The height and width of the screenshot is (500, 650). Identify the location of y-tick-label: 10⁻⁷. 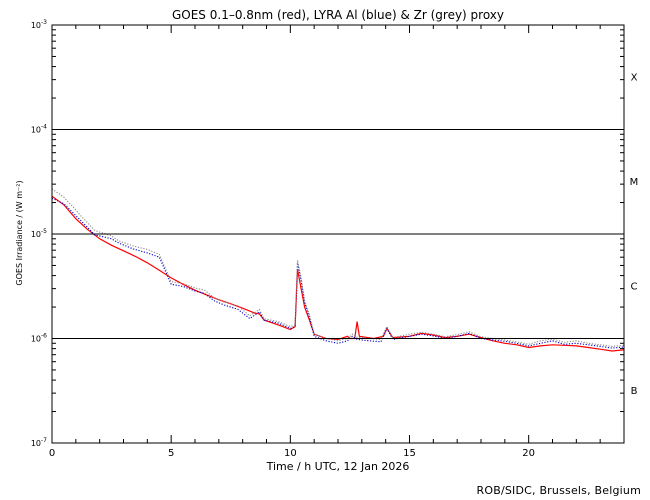
(39, 442).